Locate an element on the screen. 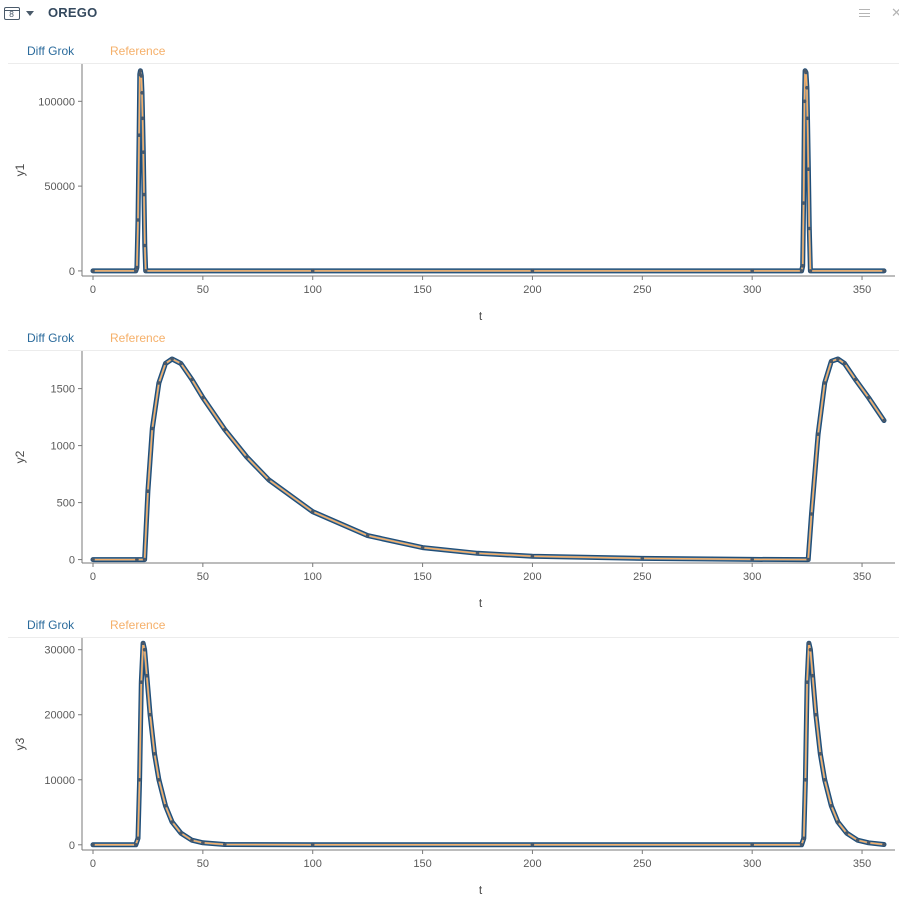  y-axis-label: y1 is located at coordinates (20, 169).